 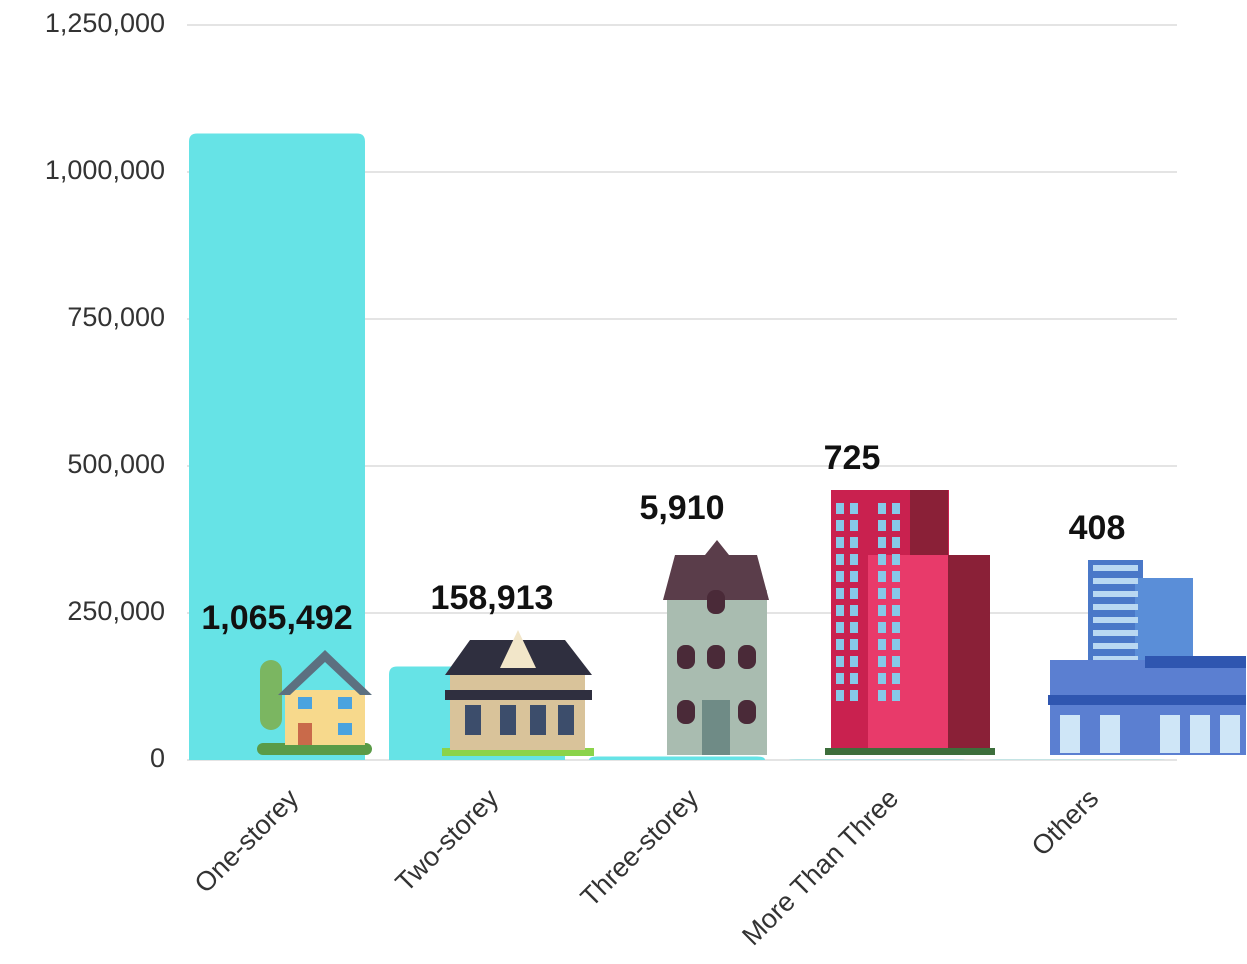 I want to click on value-label: 1,065,492, so click(x=276, y=618).